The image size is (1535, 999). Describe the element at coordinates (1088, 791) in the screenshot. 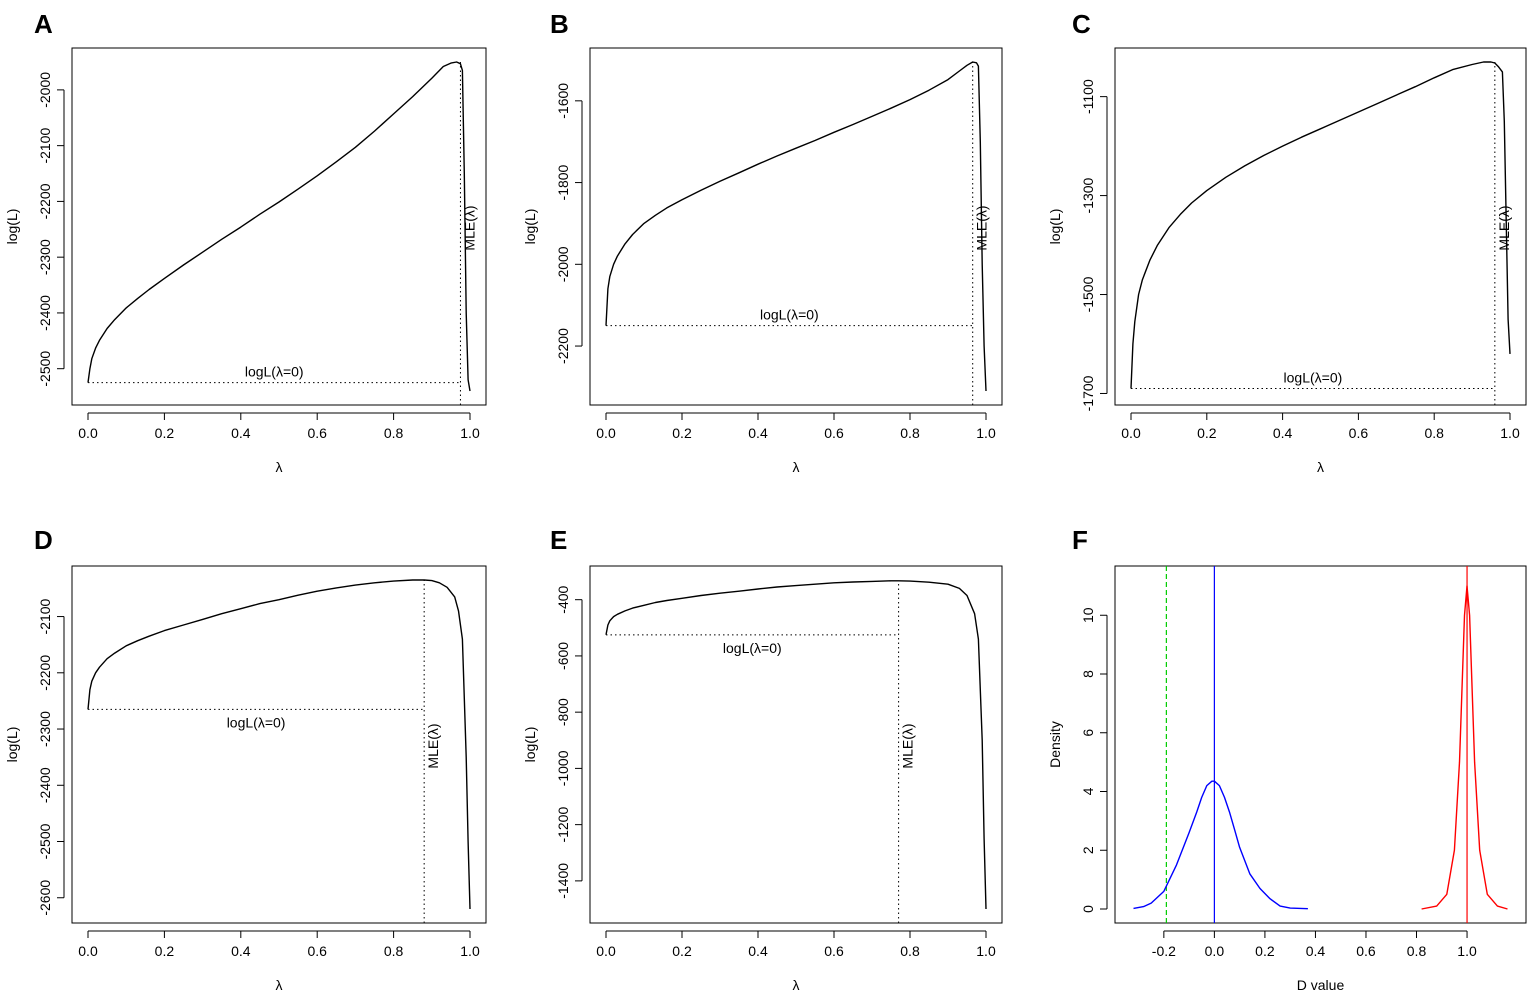

I see `y-tick-label: 4` at that location.